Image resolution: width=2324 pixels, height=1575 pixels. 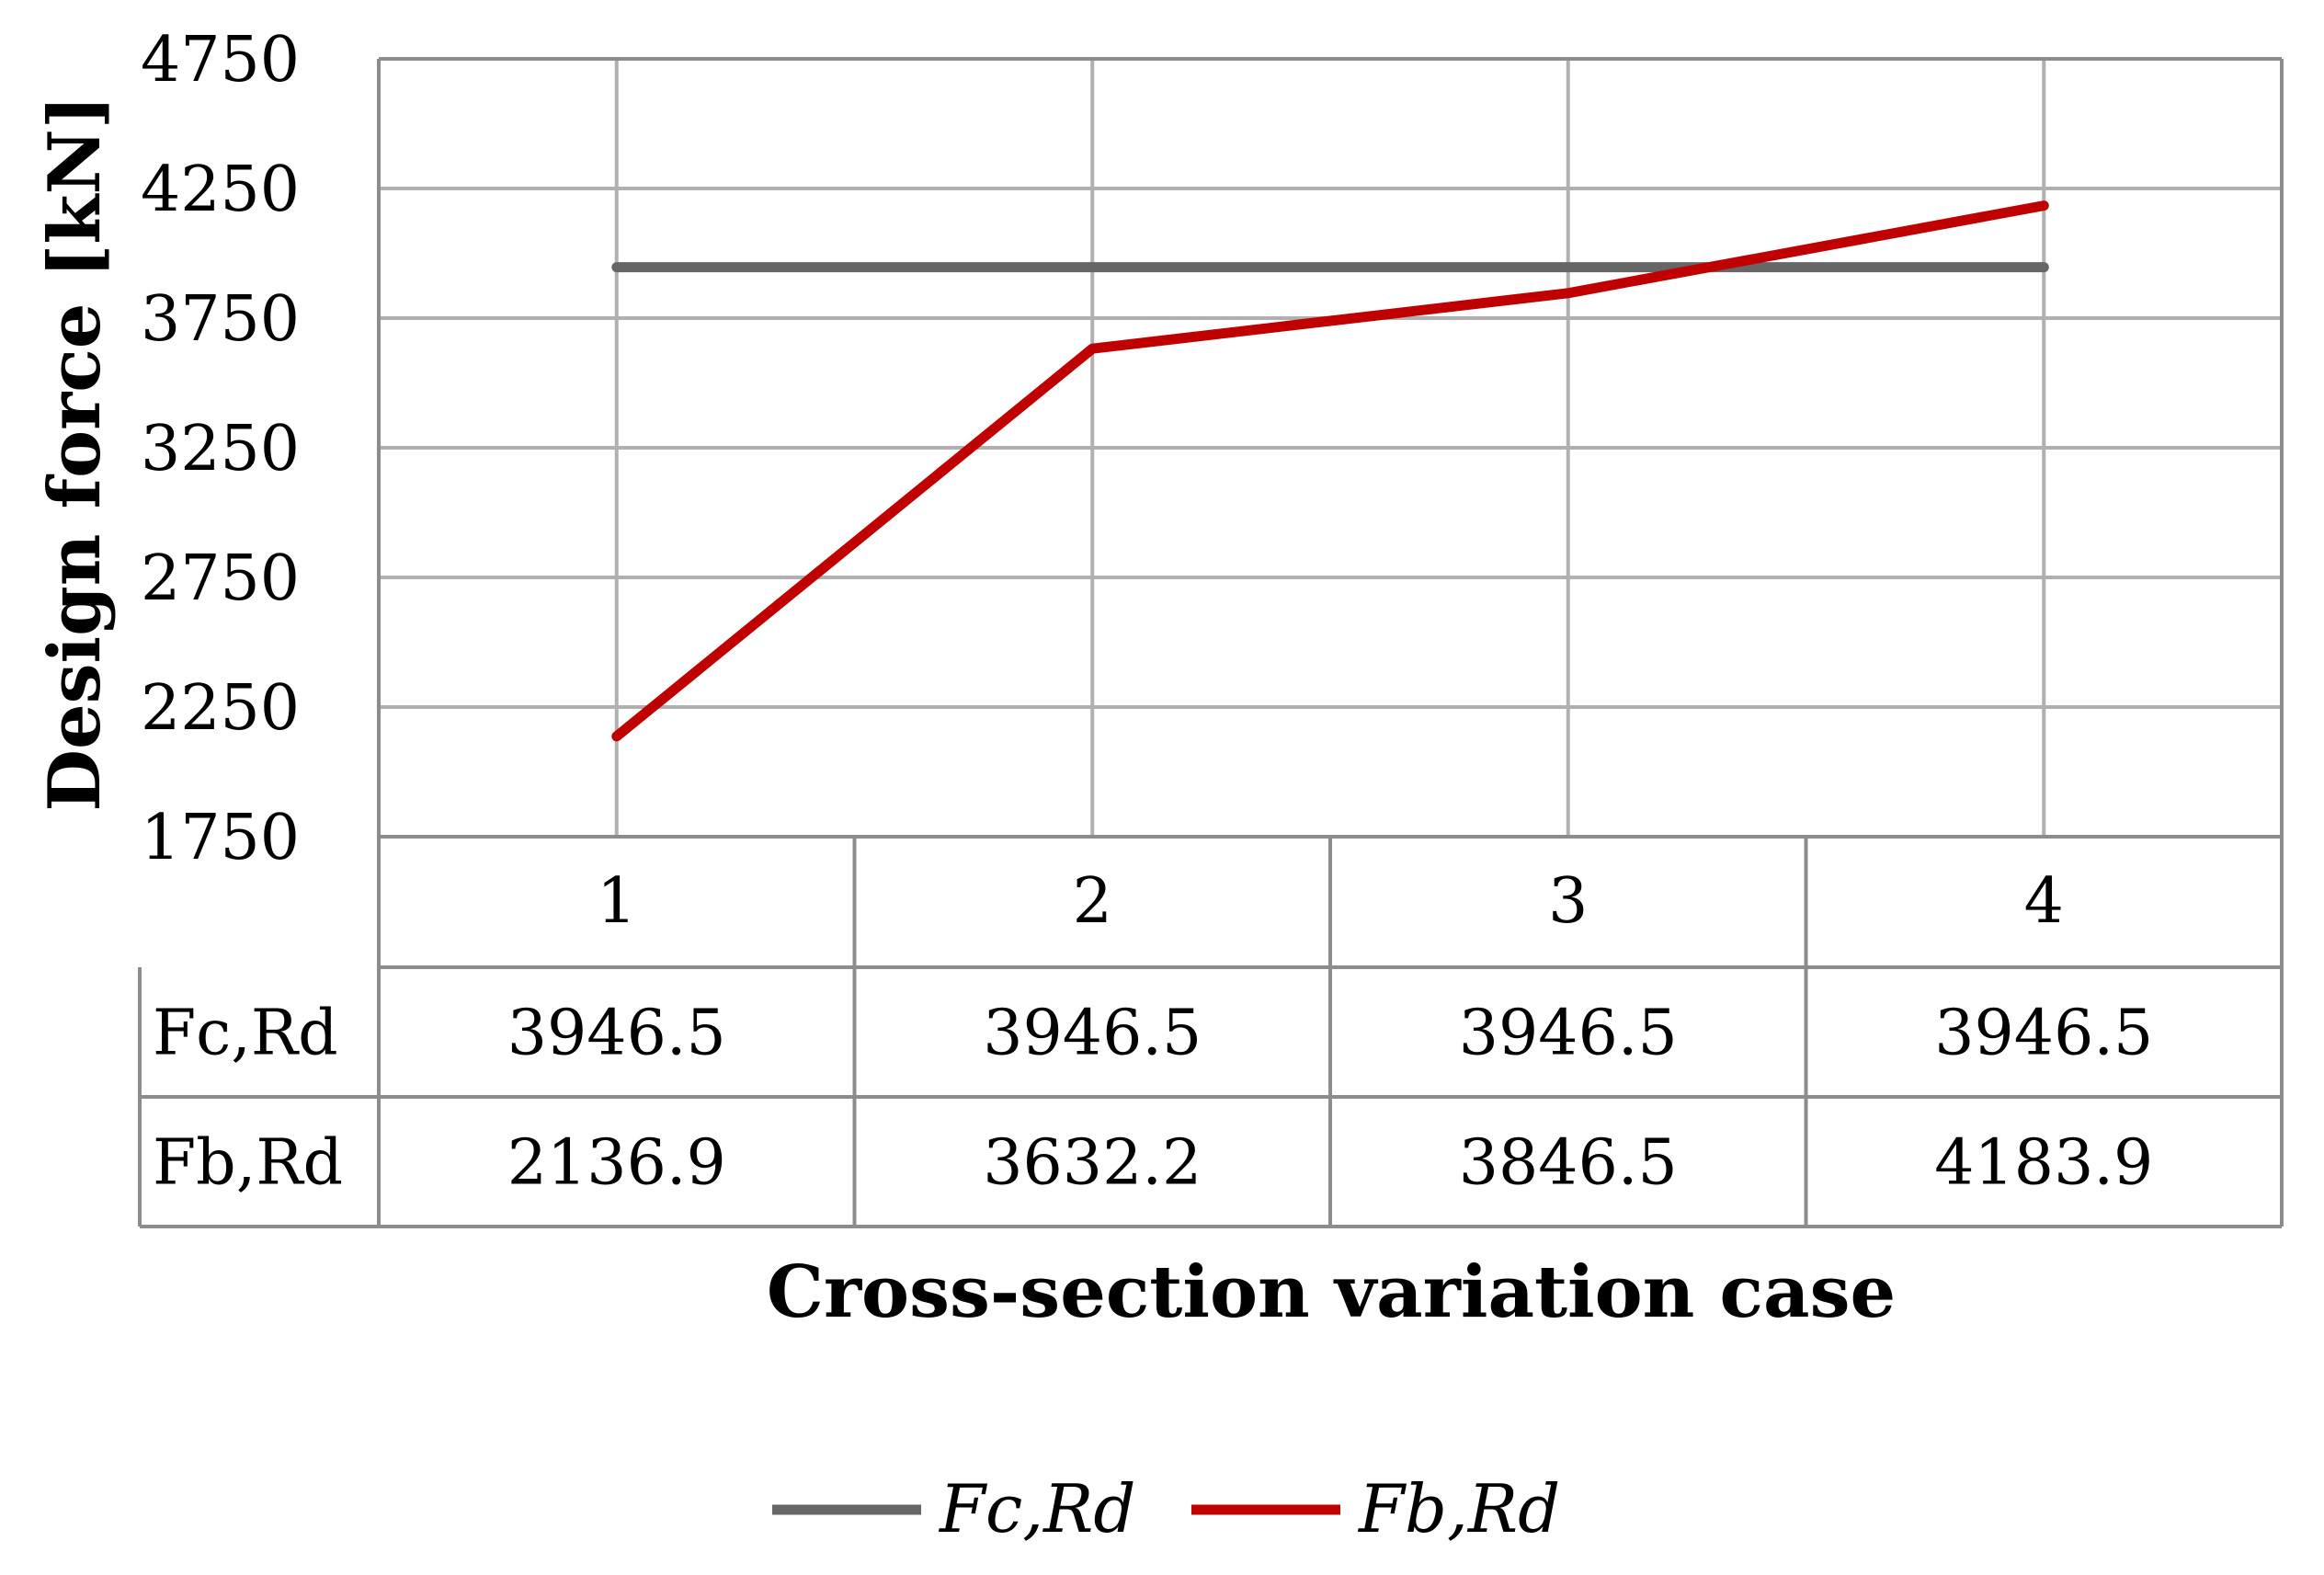 I want to click on table-cell-fb-rd-1: 2136.9, so click(x=616, y=1164).